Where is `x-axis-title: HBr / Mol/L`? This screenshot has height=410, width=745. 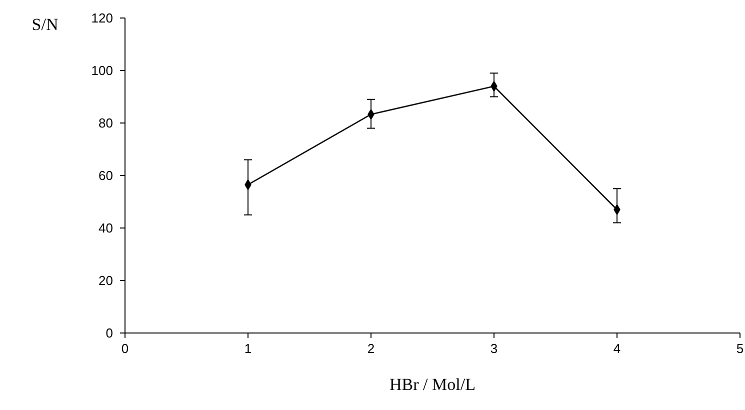 x-axis-title: HBr / Mol/L is located at coordinates (433, 384).